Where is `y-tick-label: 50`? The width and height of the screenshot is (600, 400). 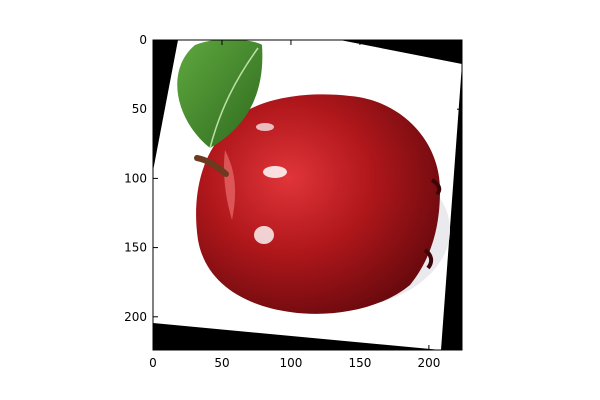
y-tick-label: 50 is located at coordinates (139, 109).